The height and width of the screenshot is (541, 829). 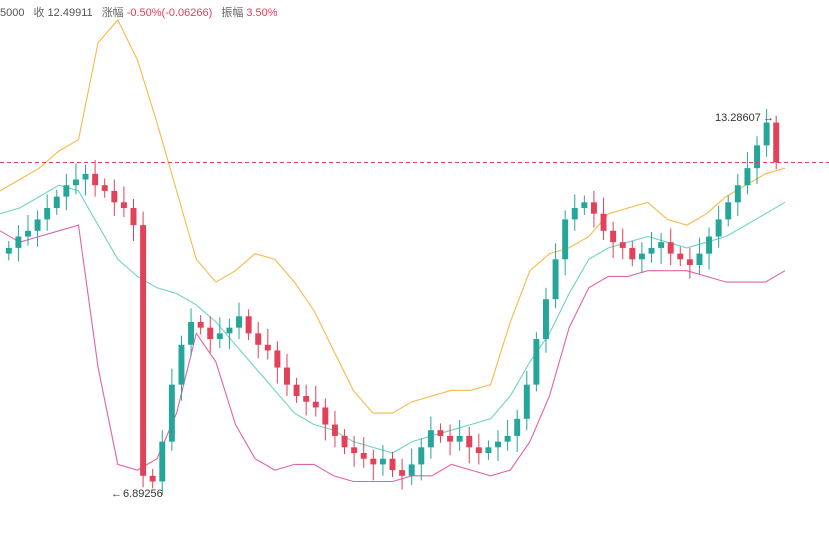 What do you see at coordinates (262, 13) in the screenshot?
I see `amplitude-value: 3.50%` at bounding box center [262, 13].